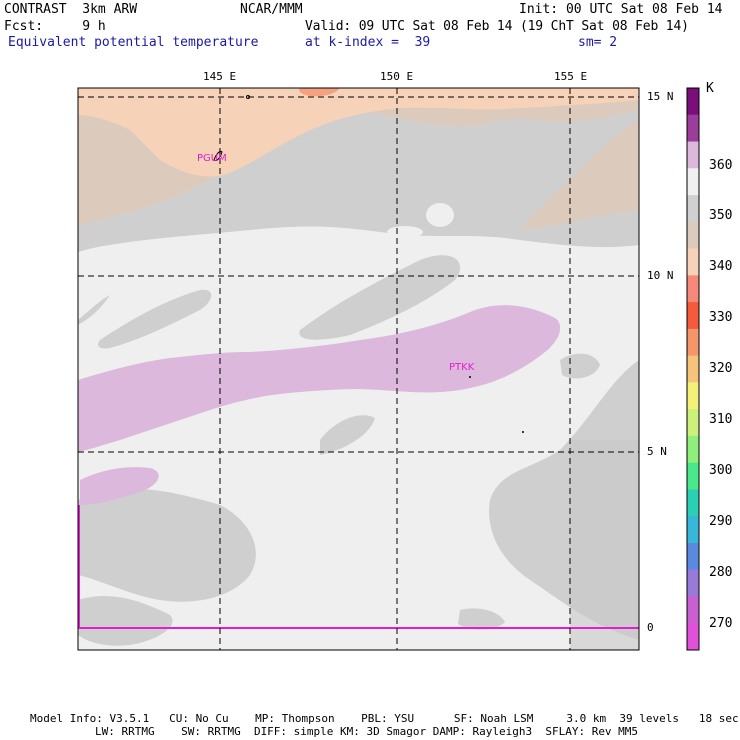 The width and height of the screenshot is (740, 740). Describe the element at coordinates (721, 215) in the screenshot. I see `colorbar-label-350: 350` at that location.